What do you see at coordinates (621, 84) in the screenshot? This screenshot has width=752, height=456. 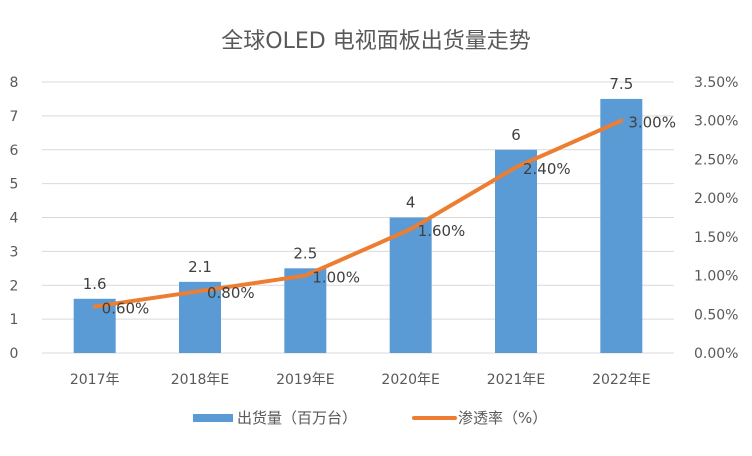 I see `bar-data-label: 7.5` at bounding box center [621, 84].